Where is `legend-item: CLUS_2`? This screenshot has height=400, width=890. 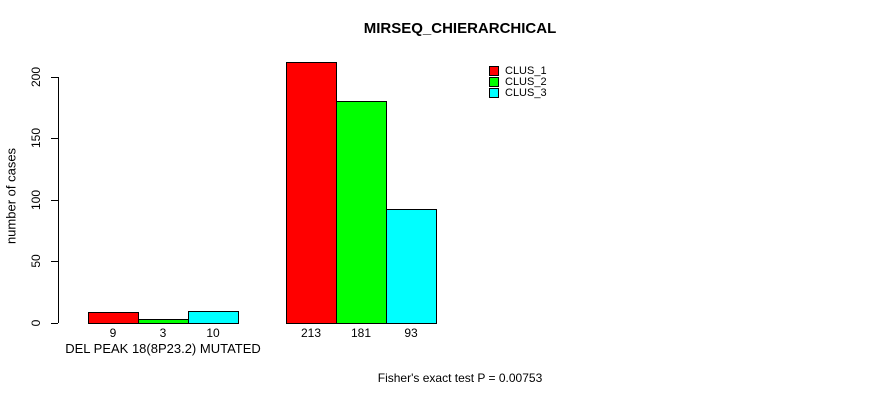 legend-item: CLUS_2 is located at coordinates (518, 81).